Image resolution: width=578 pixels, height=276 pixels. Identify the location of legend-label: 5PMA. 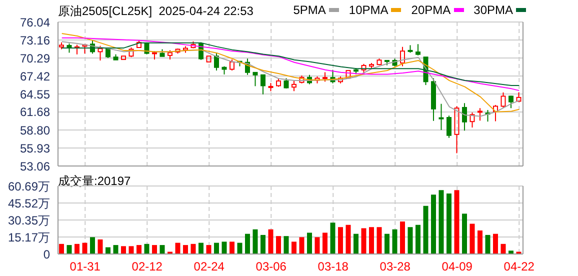
(309, 10).